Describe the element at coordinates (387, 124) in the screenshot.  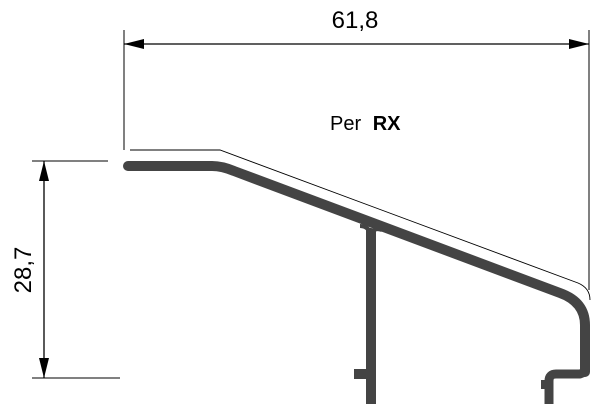
I see `model-label-name: RX` at that location.